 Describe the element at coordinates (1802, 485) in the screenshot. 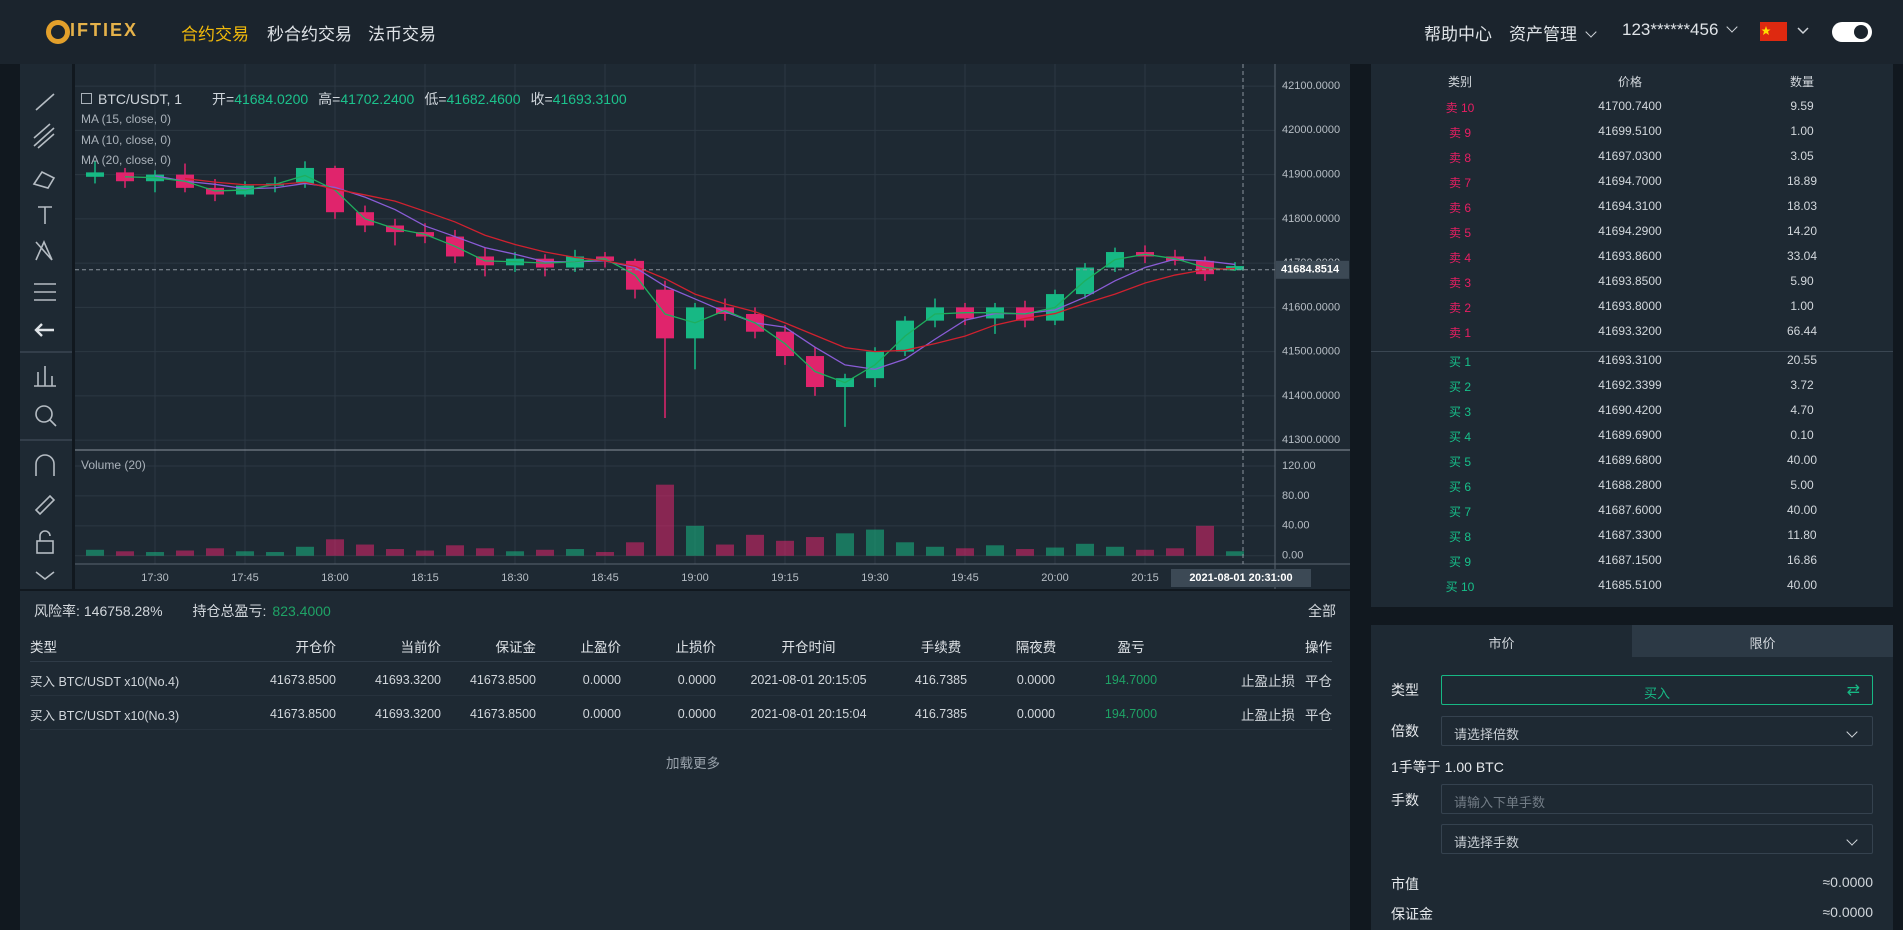

I see `bid-row-cell: 5.00` at that location.